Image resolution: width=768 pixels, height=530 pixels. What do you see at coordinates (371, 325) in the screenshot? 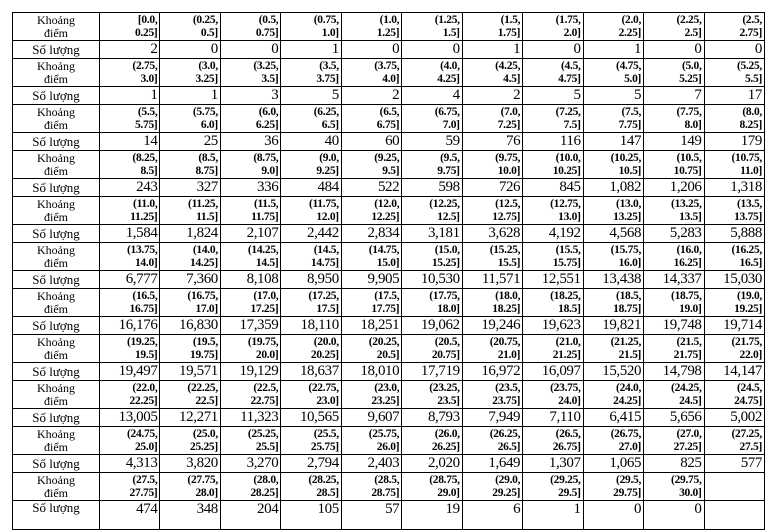
I see `count-cell: 18,251` at bounding box center [371, 325].